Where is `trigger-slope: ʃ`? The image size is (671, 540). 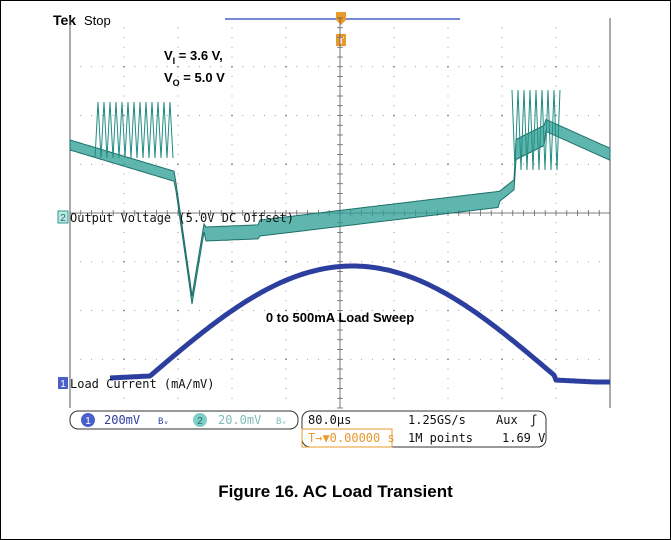
trigger-slope: ʃ is located at coordinates (533, 420).